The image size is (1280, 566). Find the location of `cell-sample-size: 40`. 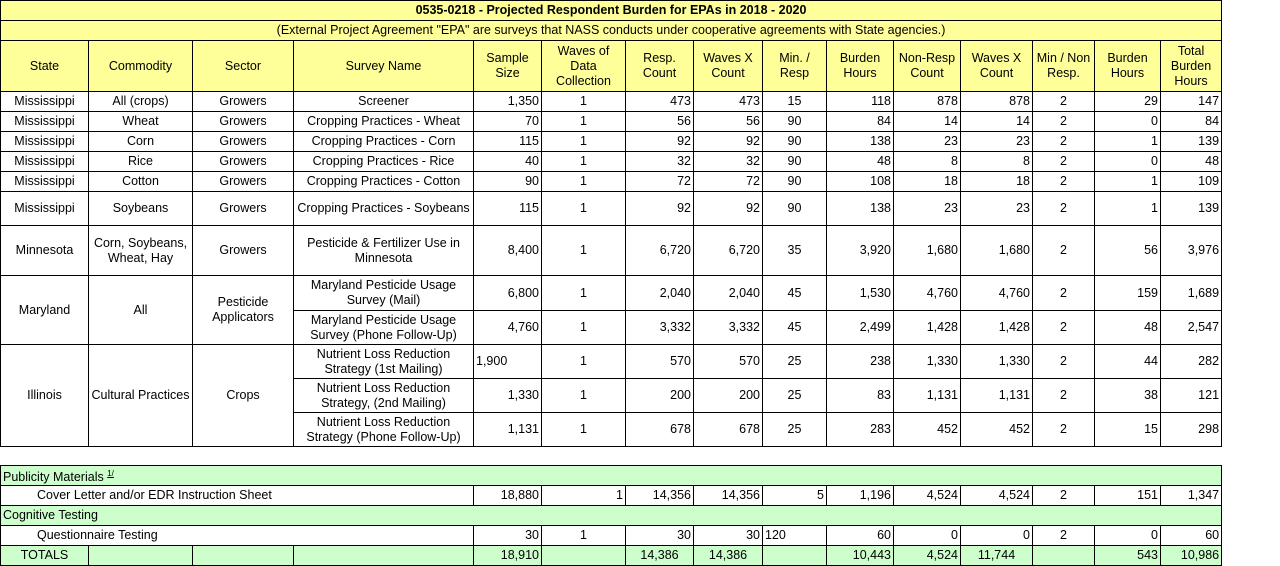

cell-sample-size: 40 is located at coordinates (507, 161).